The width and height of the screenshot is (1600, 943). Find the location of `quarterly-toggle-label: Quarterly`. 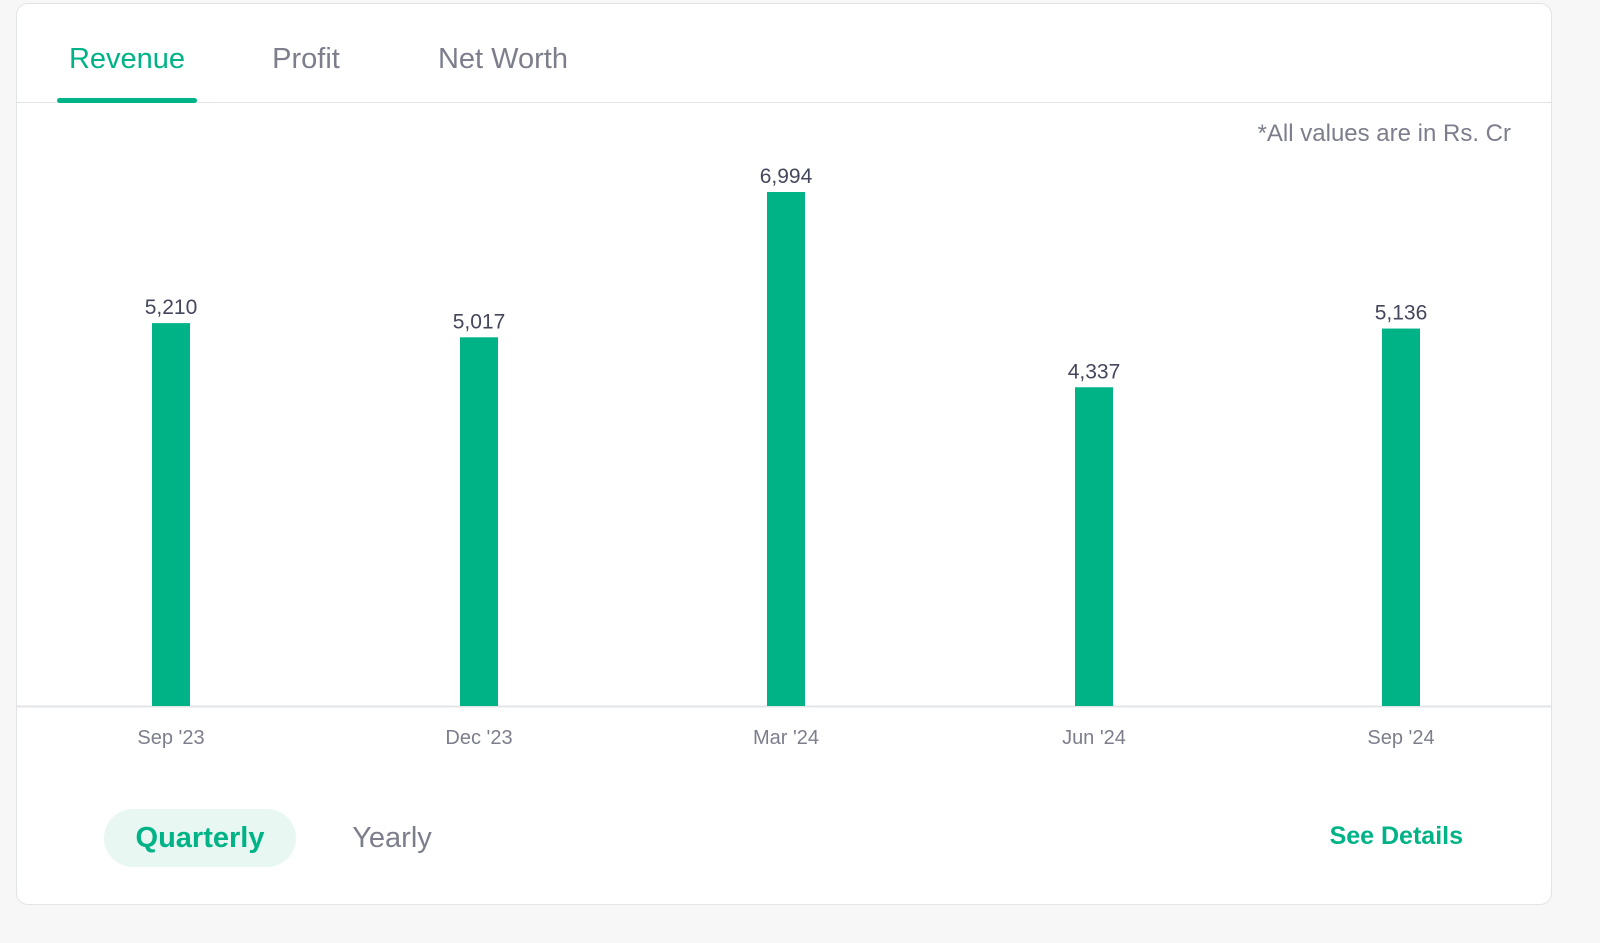

quarterly-toggle-label: Quarterly is located at coordinates (200, 838).